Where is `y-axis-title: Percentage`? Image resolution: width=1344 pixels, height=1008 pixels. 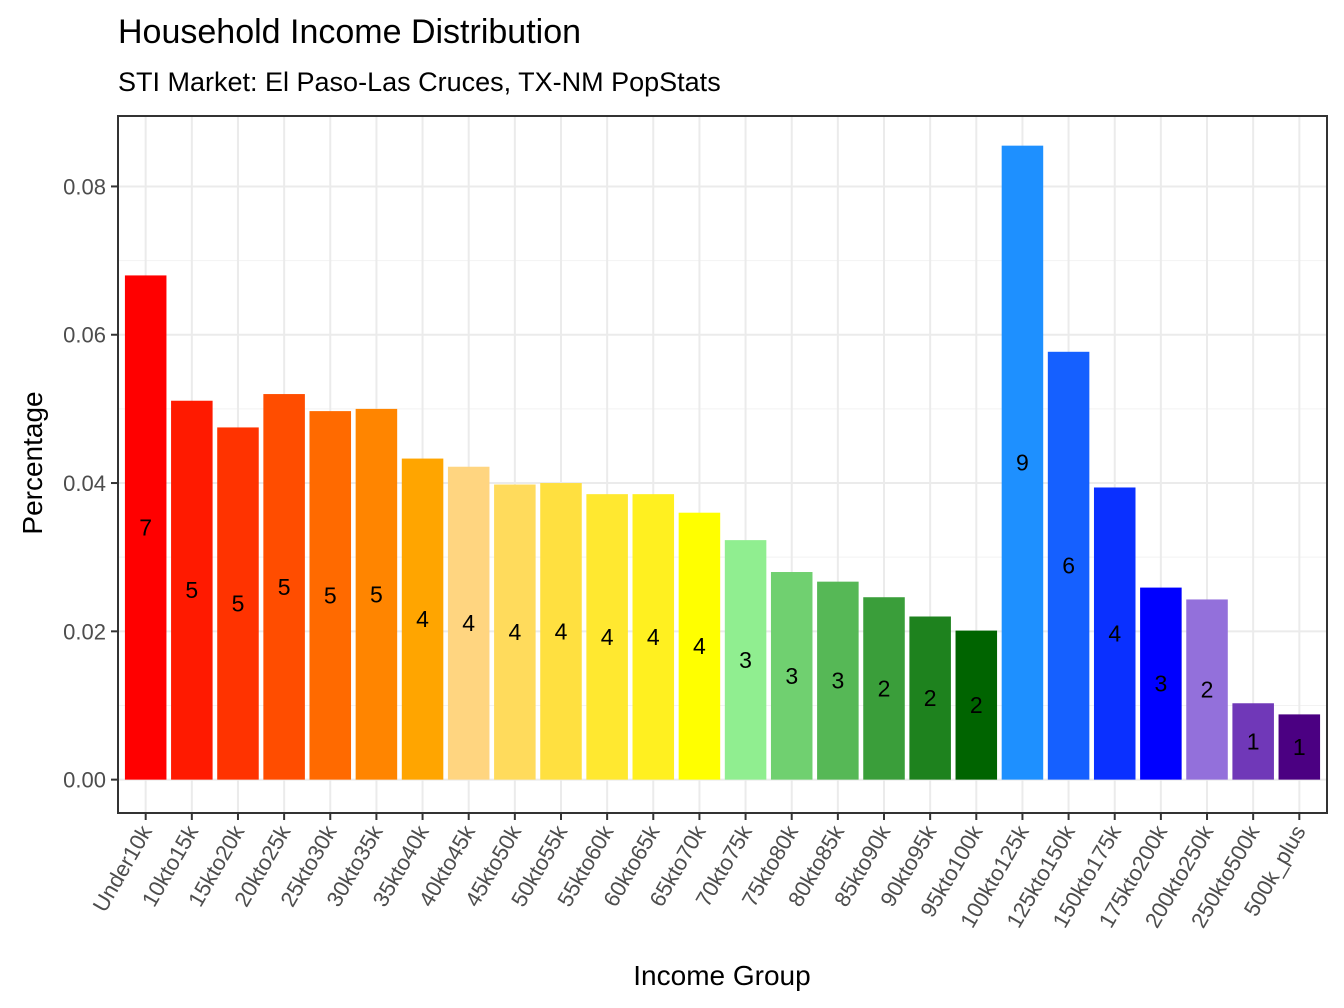 y-axis-title: Percentage is located at coordinates (32, 462).